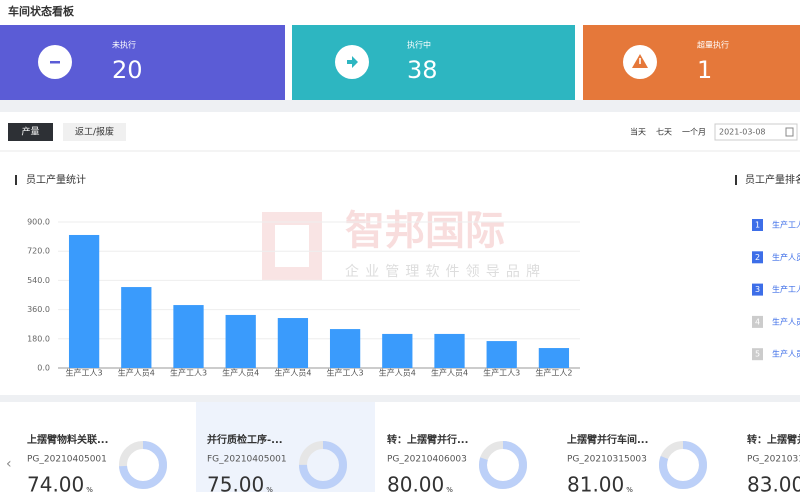 The image size is (800, 492). Describe the element at coordinates (789, 132) in the screenshot. I see `calendar-icon` at that location.